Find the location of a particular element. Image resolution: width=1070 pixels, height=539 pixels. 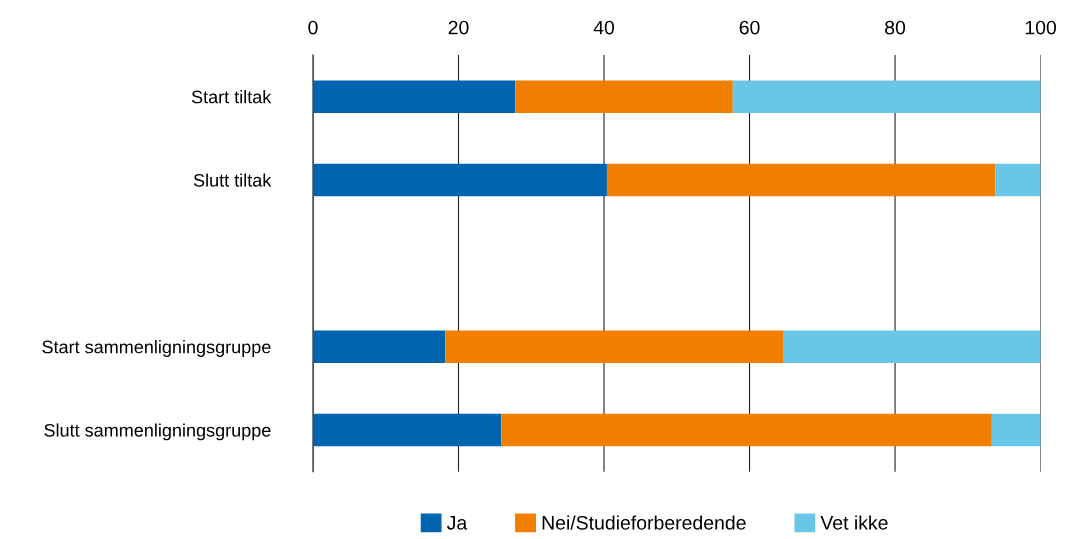

x-tick-label: 0 is located at coordinates (313, 27).